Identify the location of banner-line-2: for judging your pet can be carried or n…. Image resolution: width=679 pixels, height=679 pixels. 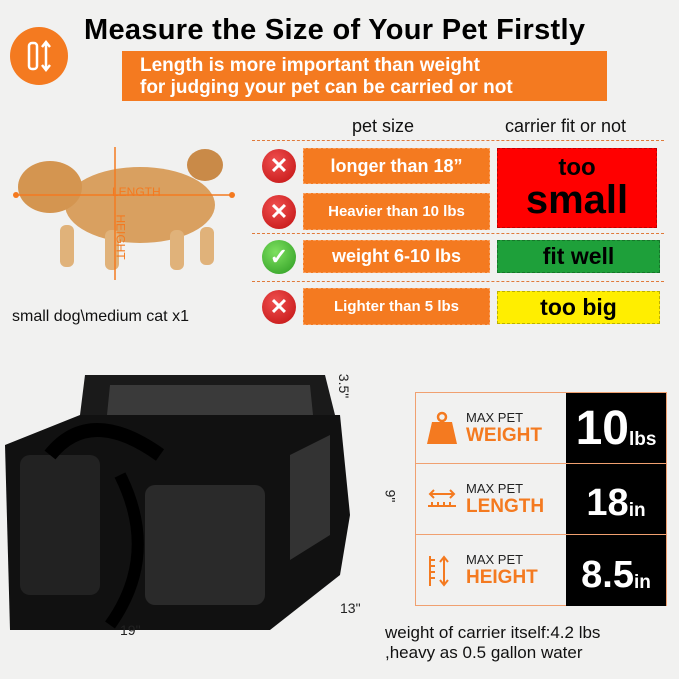
(326, 87).